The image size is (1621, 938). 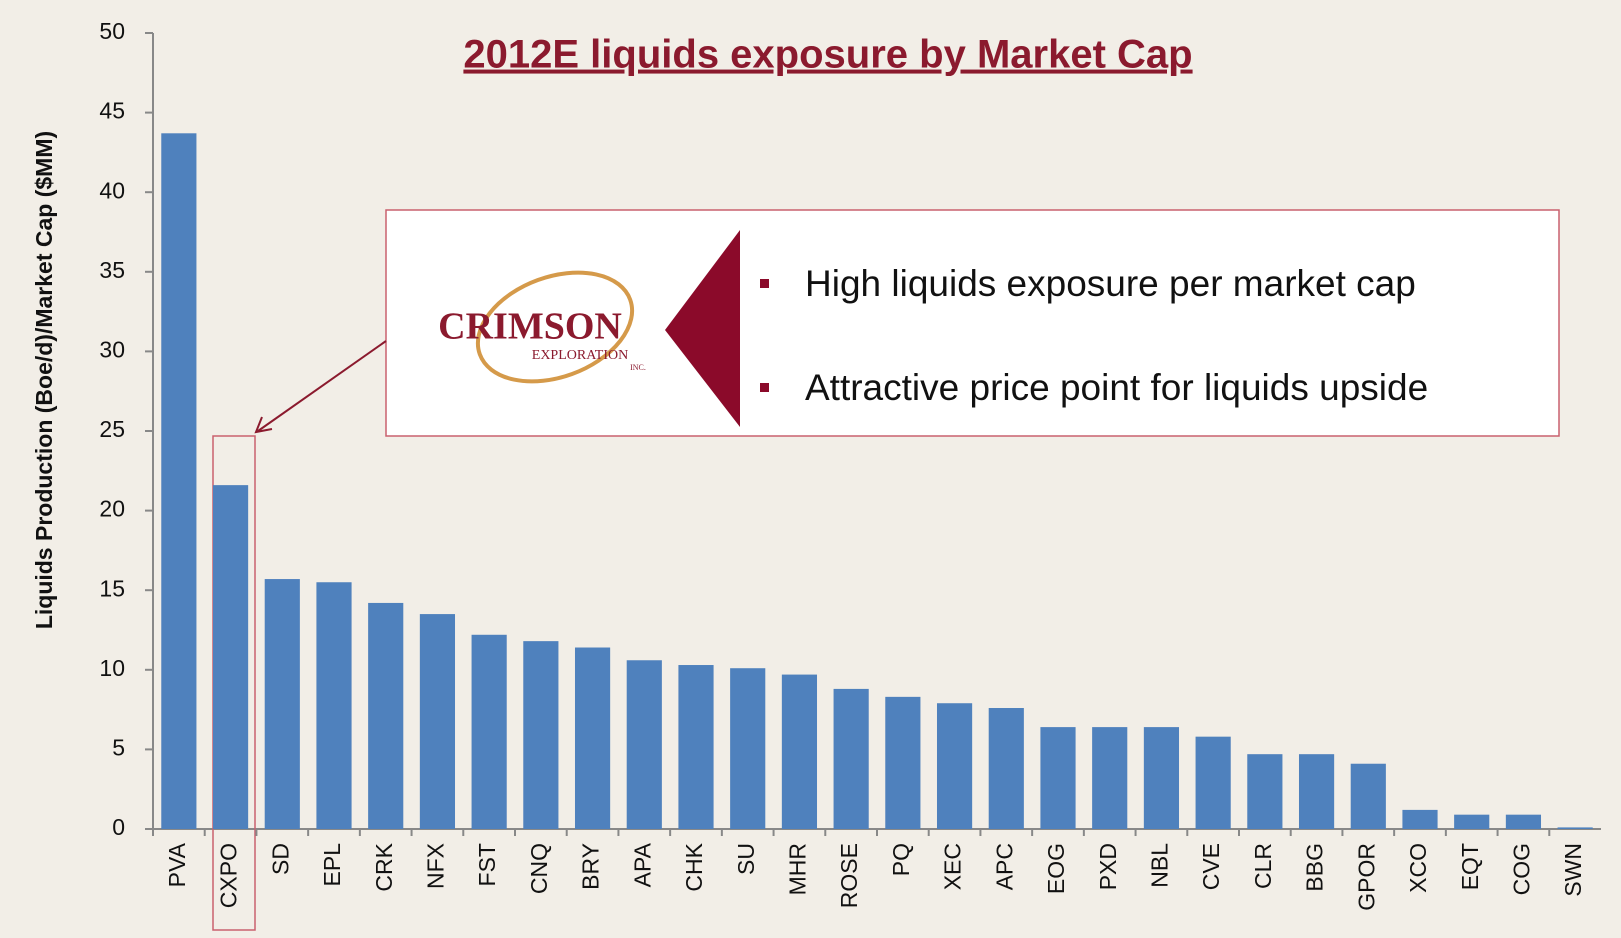 I want to click on logo-sub: EXPLORATION, so click(x=580, y=355).